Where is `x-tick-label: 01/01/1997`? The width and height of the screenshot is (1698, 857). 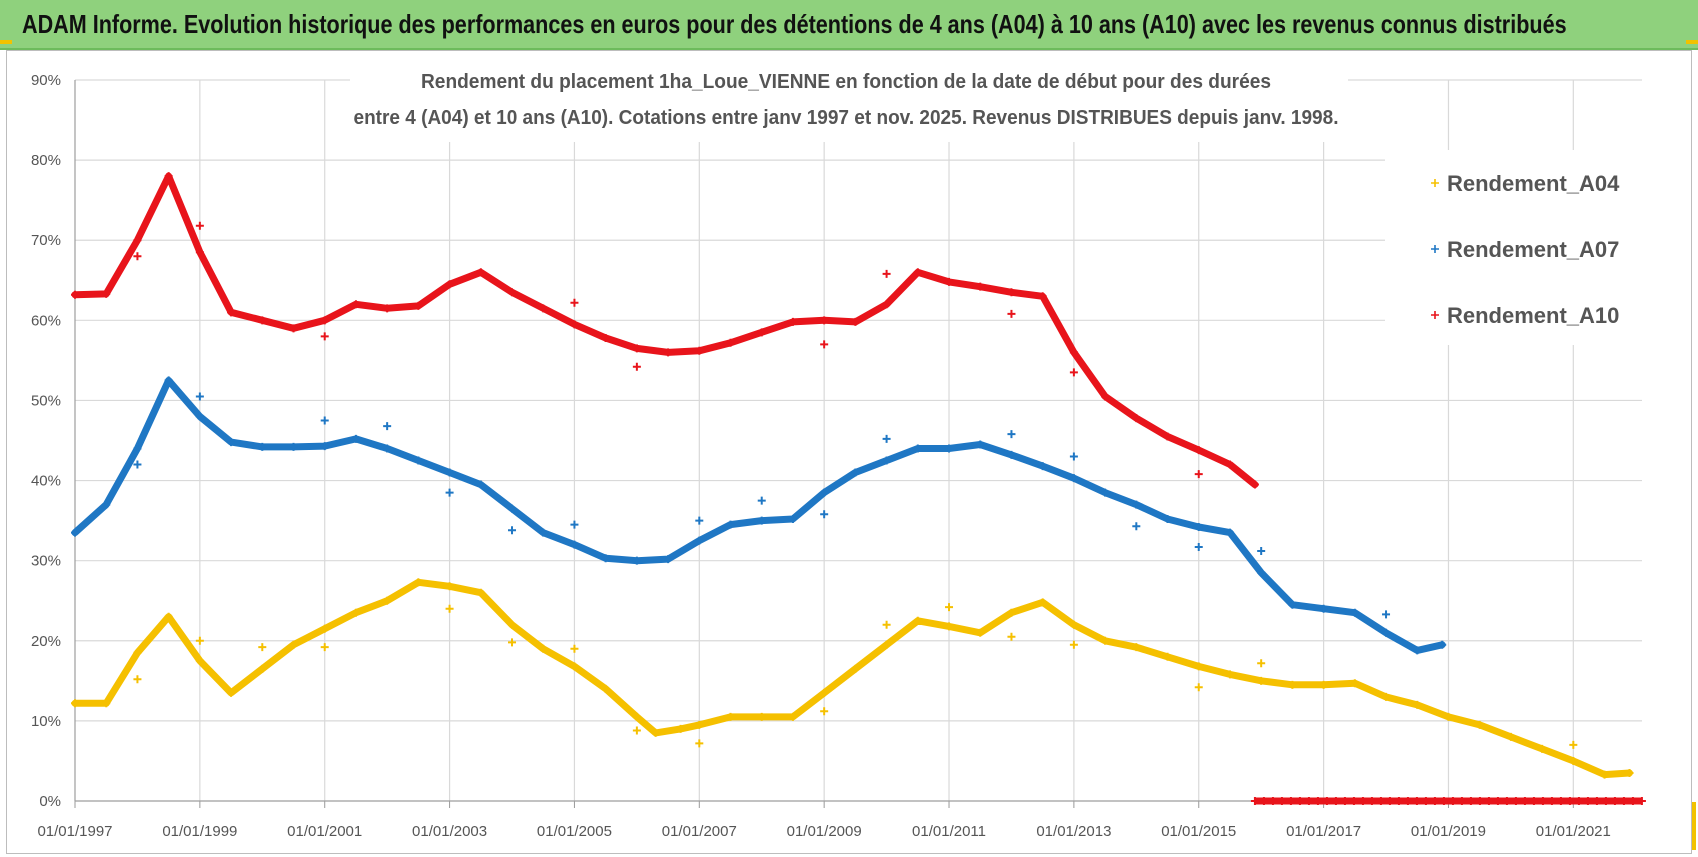 x-tick-label: 01/01/1997 is located at coordinates (74, 831).